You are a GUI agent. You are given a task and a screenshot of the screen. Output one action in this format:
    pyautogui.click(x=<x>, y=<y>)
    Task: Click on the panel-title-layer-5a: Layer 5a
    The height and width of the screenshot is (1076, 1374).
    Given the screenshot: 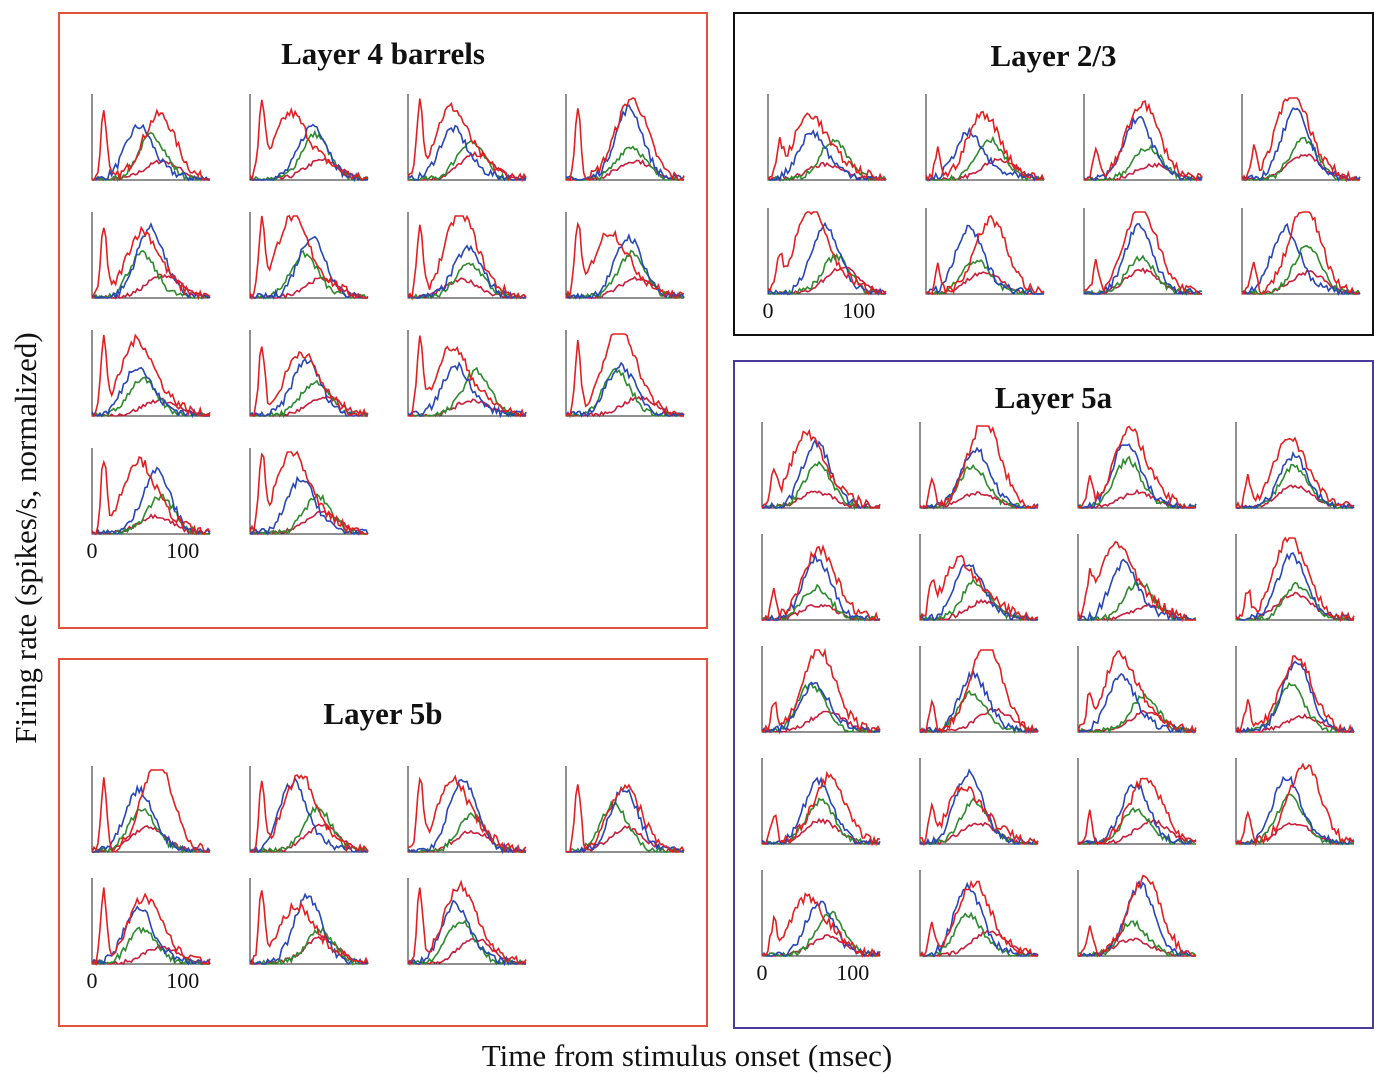 What is the action you would take?
    pyautogui.click(x=1053, y=397)
    